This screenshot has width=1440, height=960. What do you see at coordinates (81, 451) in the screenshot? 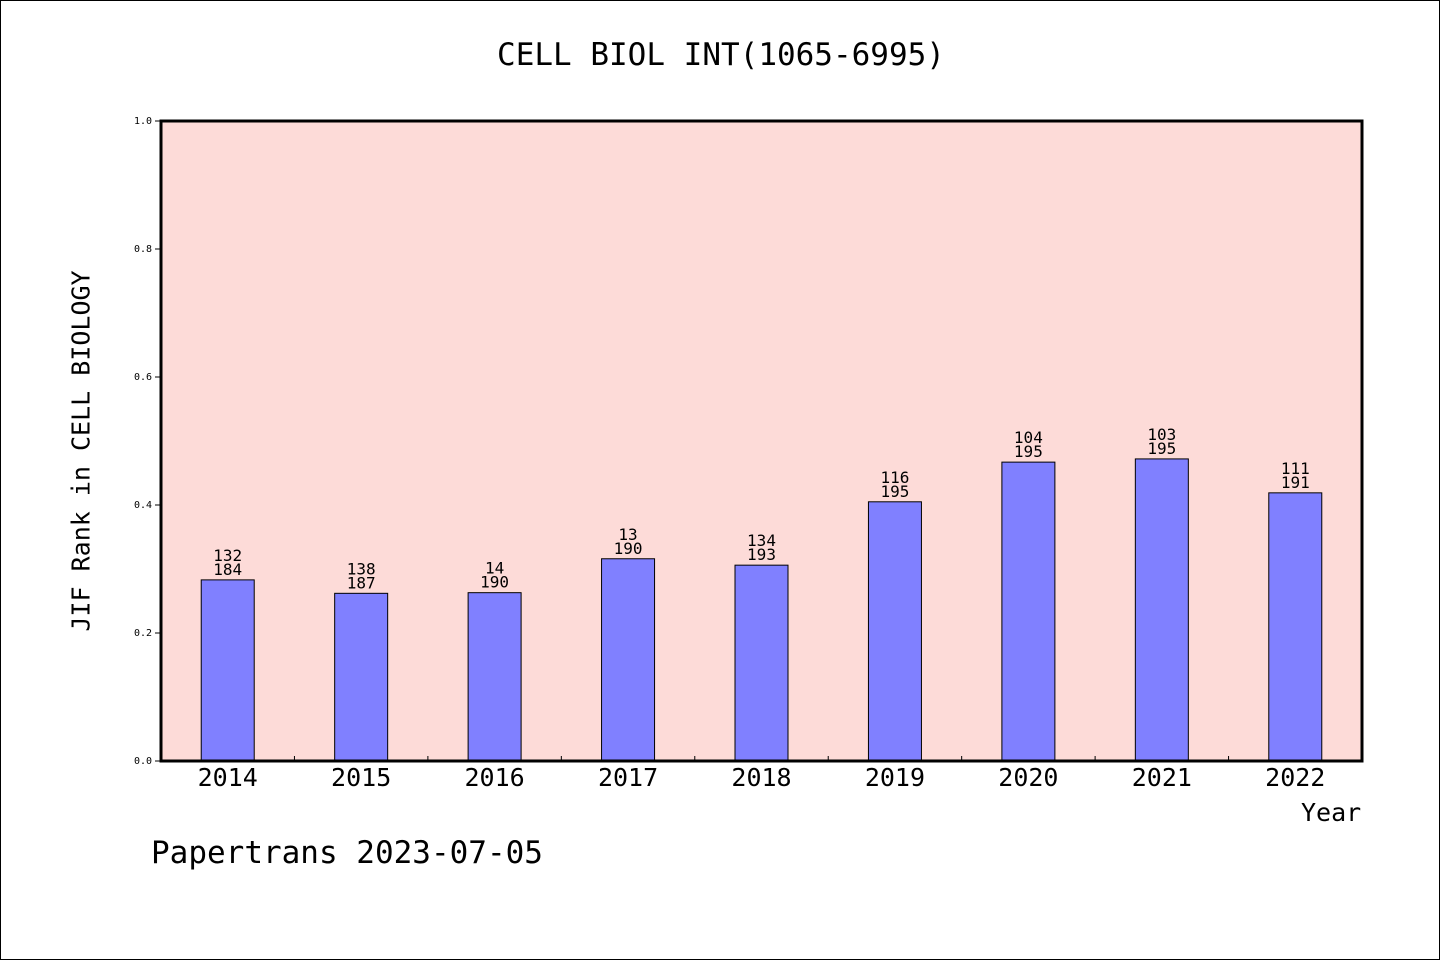
I see `y-axis-label: JIF Rank in CELL BIOLOGY` at bounding box center [81, 451].